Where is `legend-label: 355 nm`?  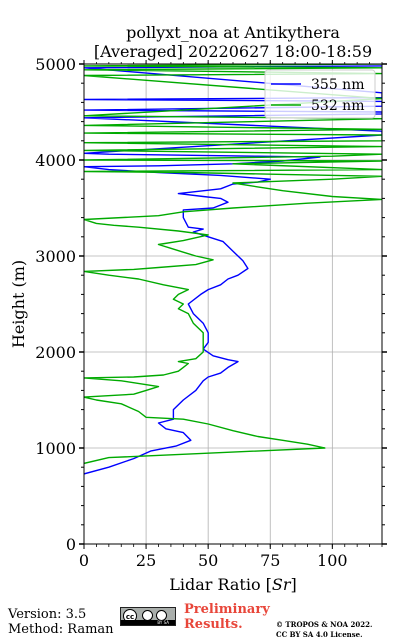
legend-label: 355 nm is located at coordinates (337, 85).